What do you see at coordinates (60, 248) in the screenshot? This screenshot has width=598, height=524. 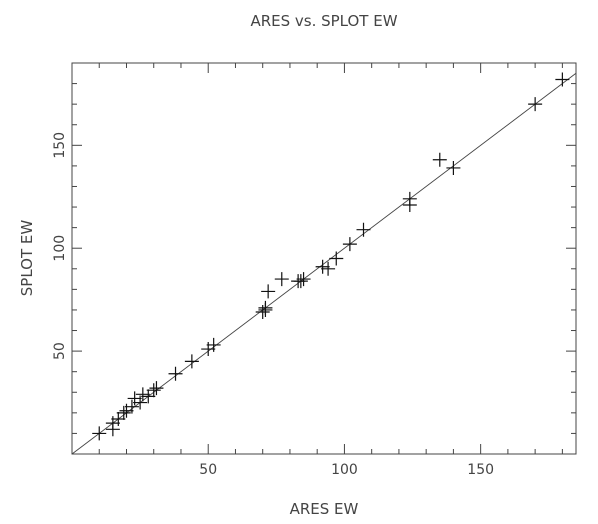 I see `y-tick-label: 100` at bounding box center [60, 248].